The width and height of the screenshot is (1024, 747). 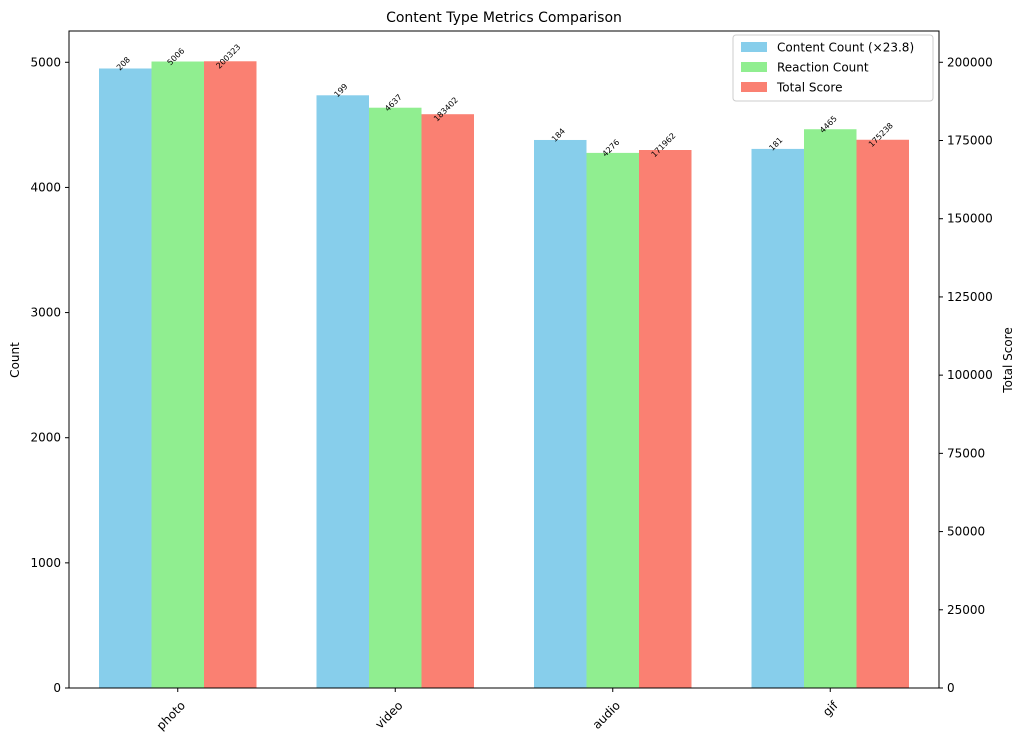 What do you see at coordinates (171, 715) in the screenshot?
I see `x-tick-label: photo` at bounding box center [171, 715].